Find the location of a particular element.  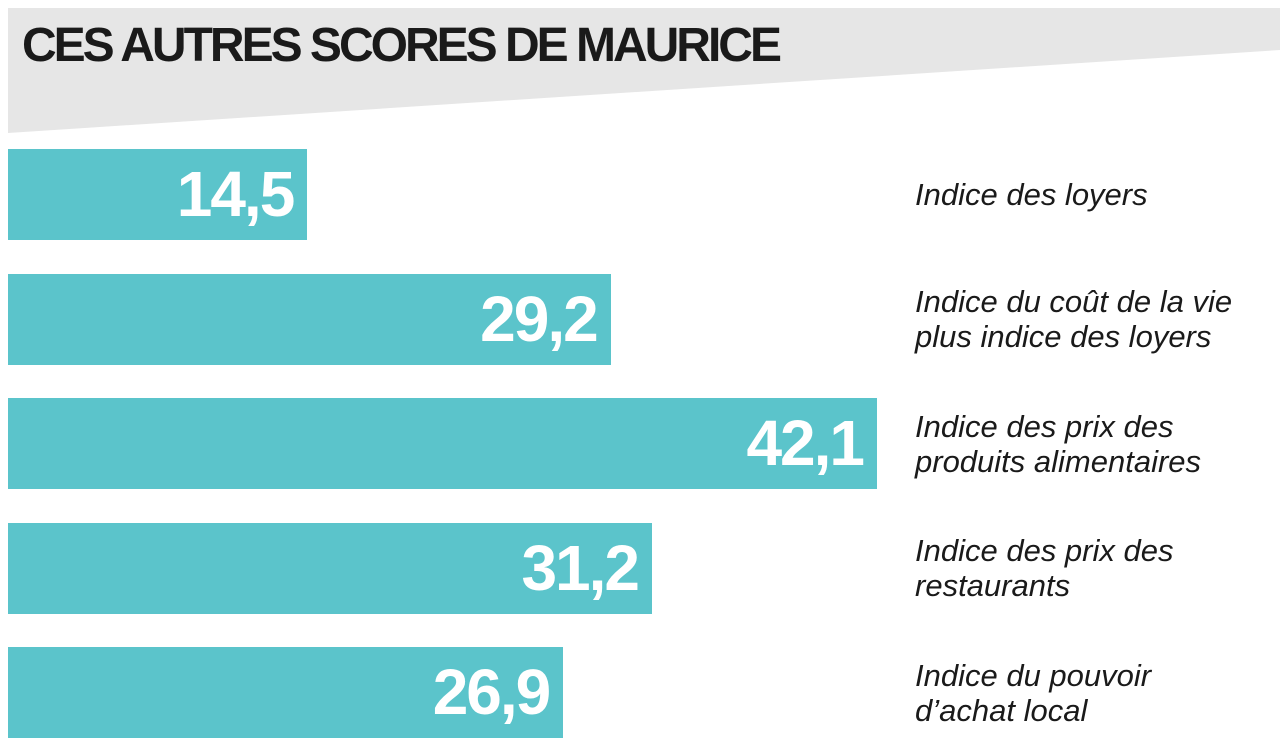

value-label: 14,5 is located at coordinates (236, 194).